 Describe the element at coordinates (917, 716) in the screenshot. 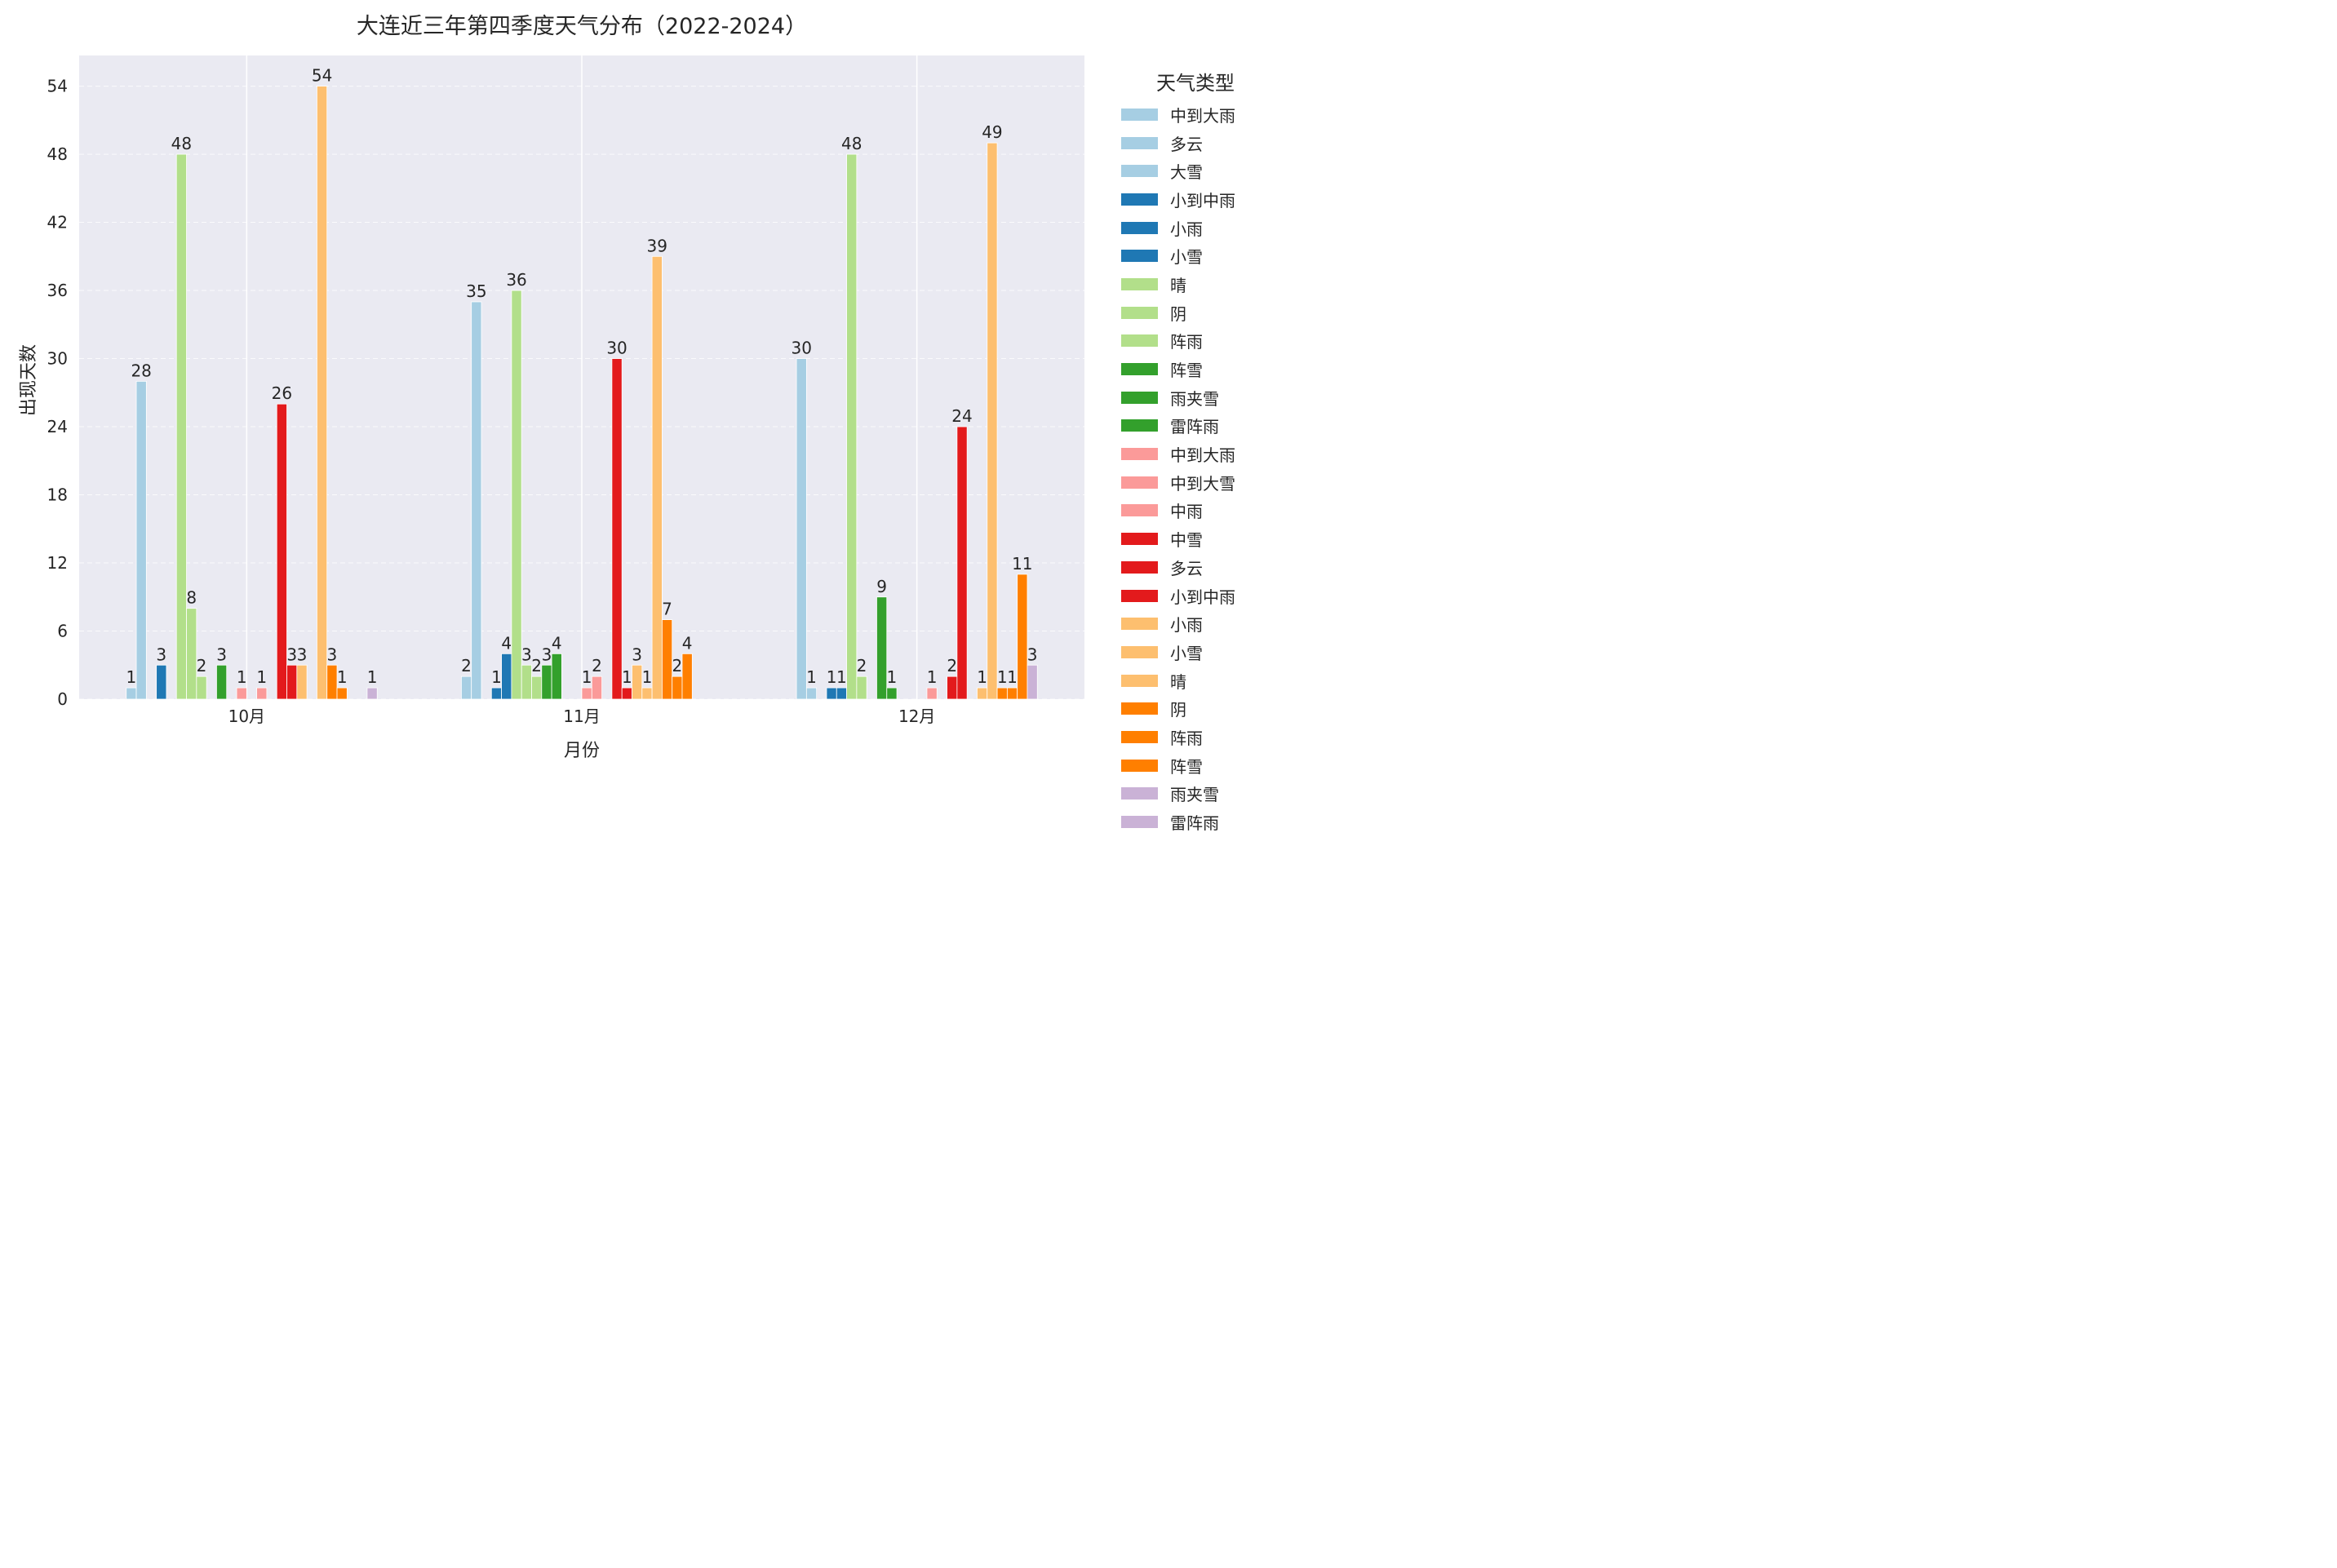

I see `x-tick-label: 12月` at that location.